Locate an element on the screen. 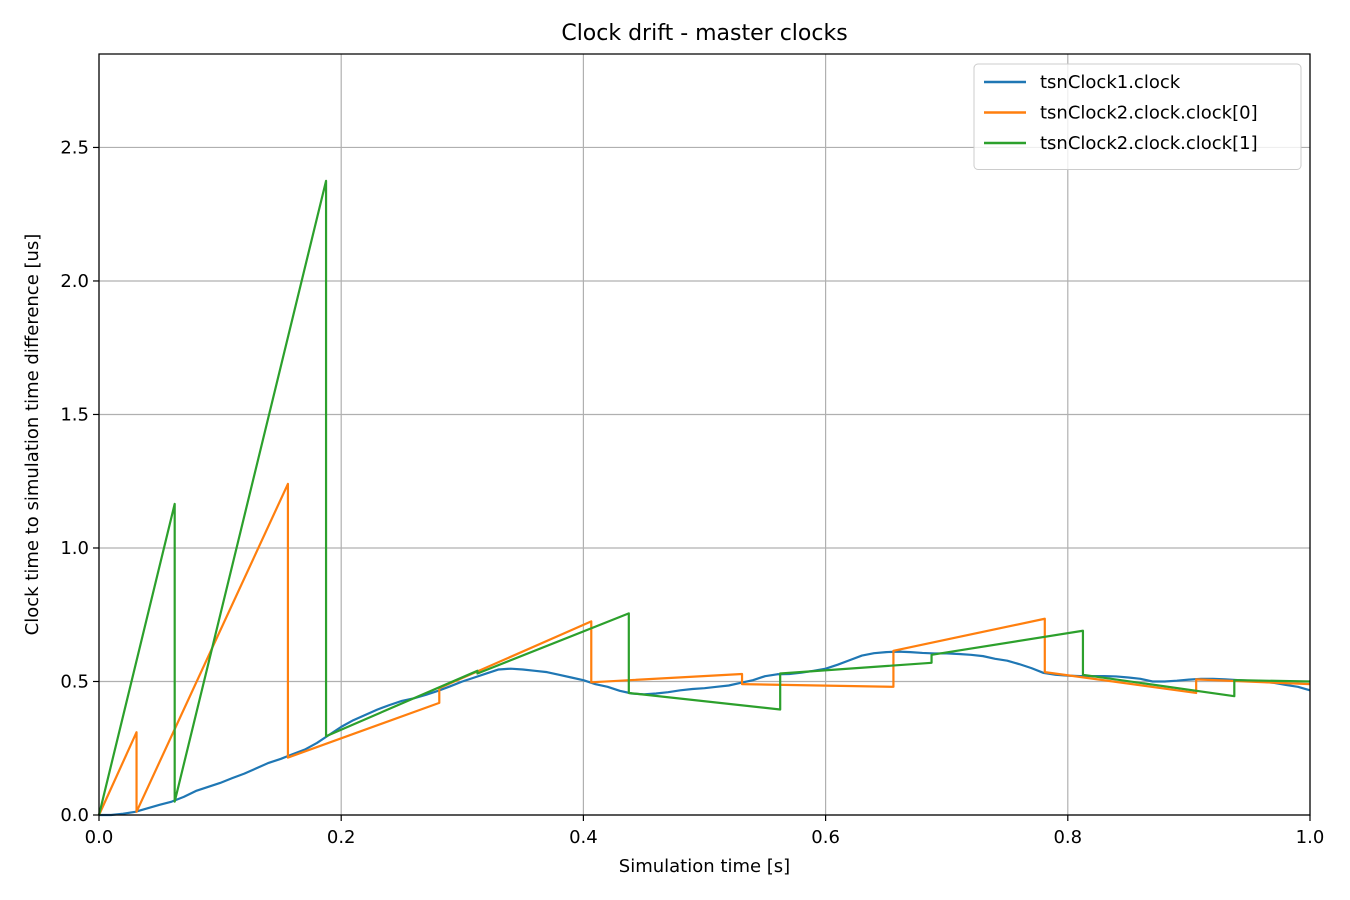 This screenshot has height=900, width=1350. chart-title: Clock drift - master clocks is located at coordinates (704, 33).